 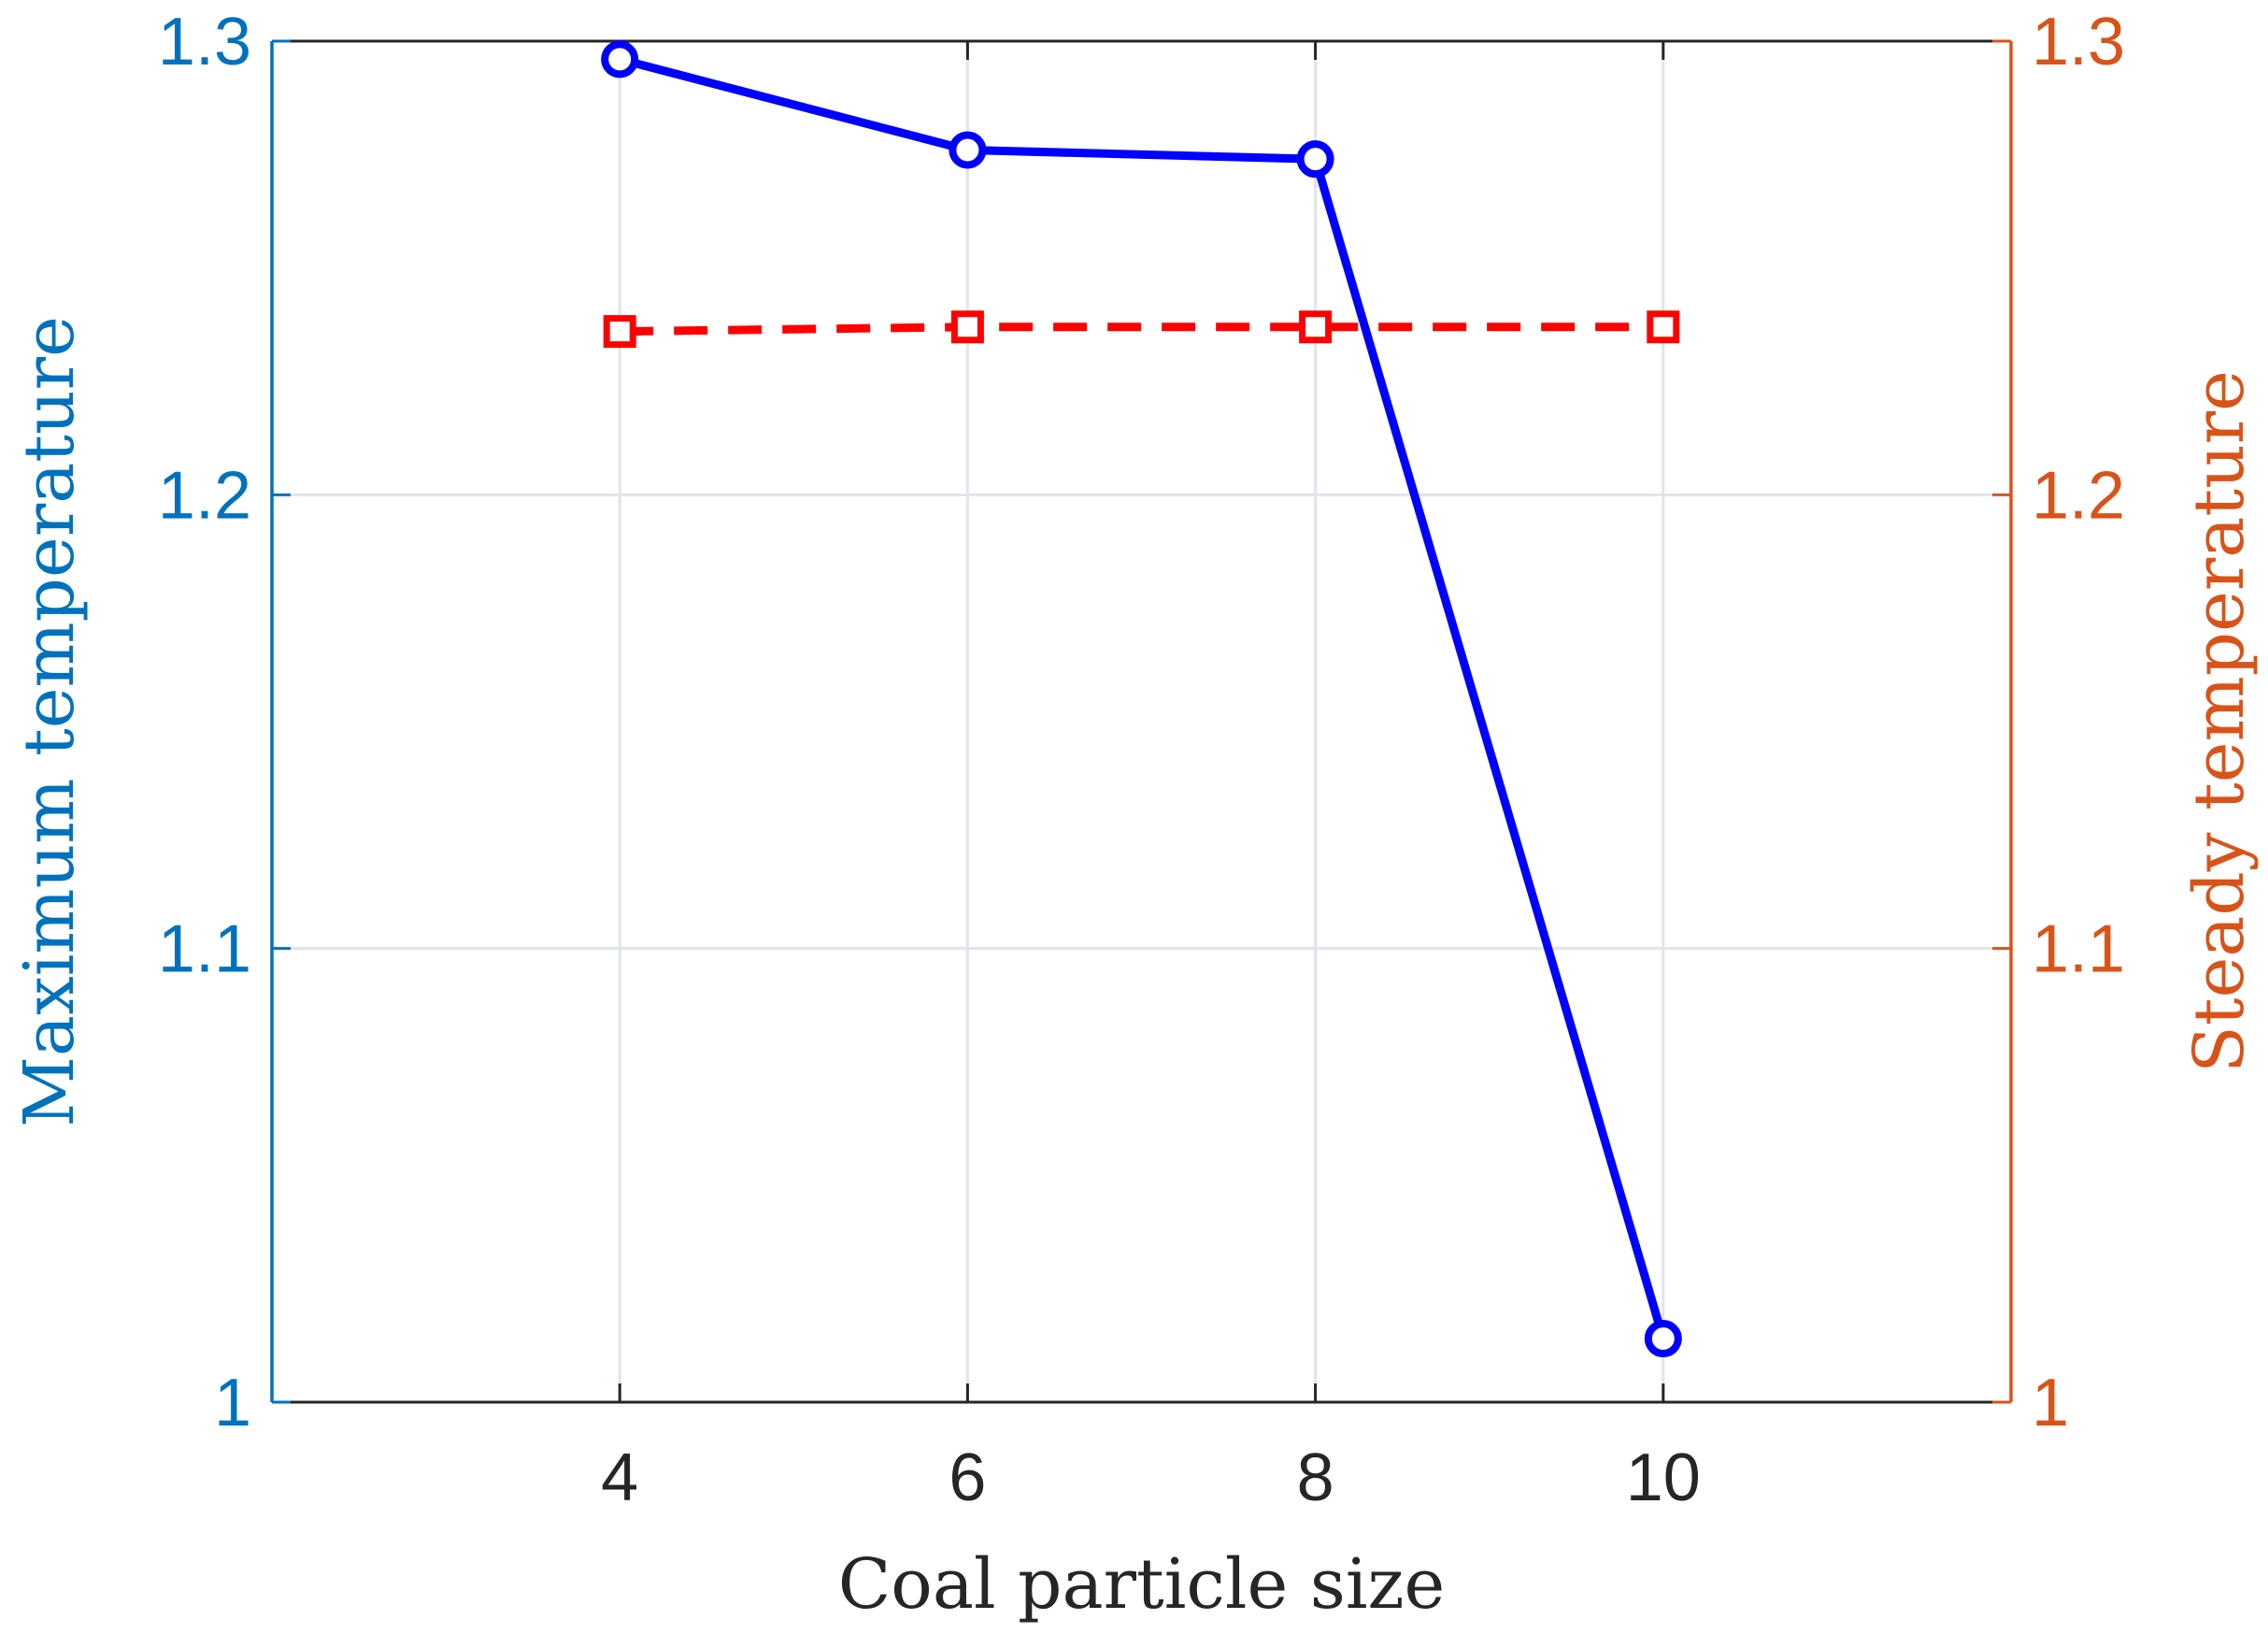 I want to click on y-tick-label-right: 1.2, so click(x=2078, y=495).